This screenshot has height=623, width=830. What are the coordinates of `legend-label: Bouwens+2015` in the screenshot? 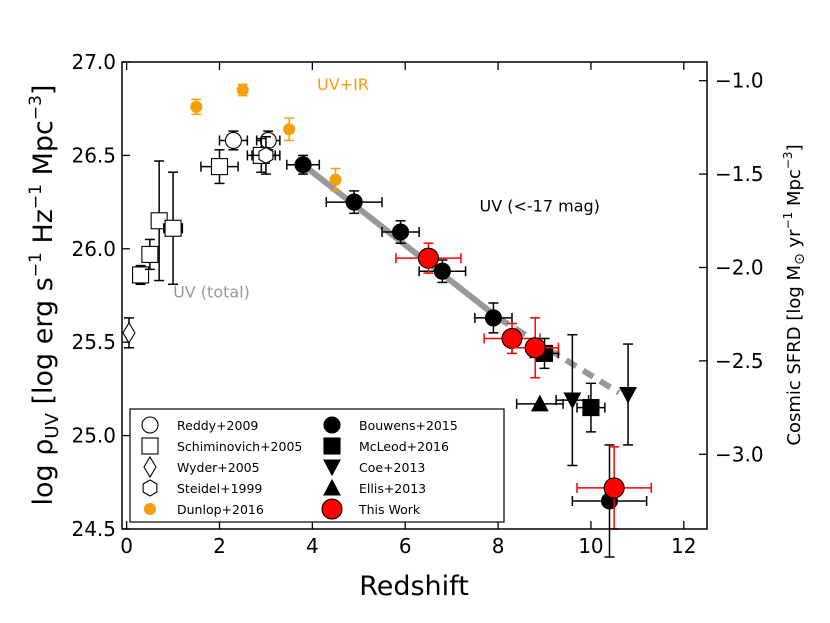 It's located at (408, 425).